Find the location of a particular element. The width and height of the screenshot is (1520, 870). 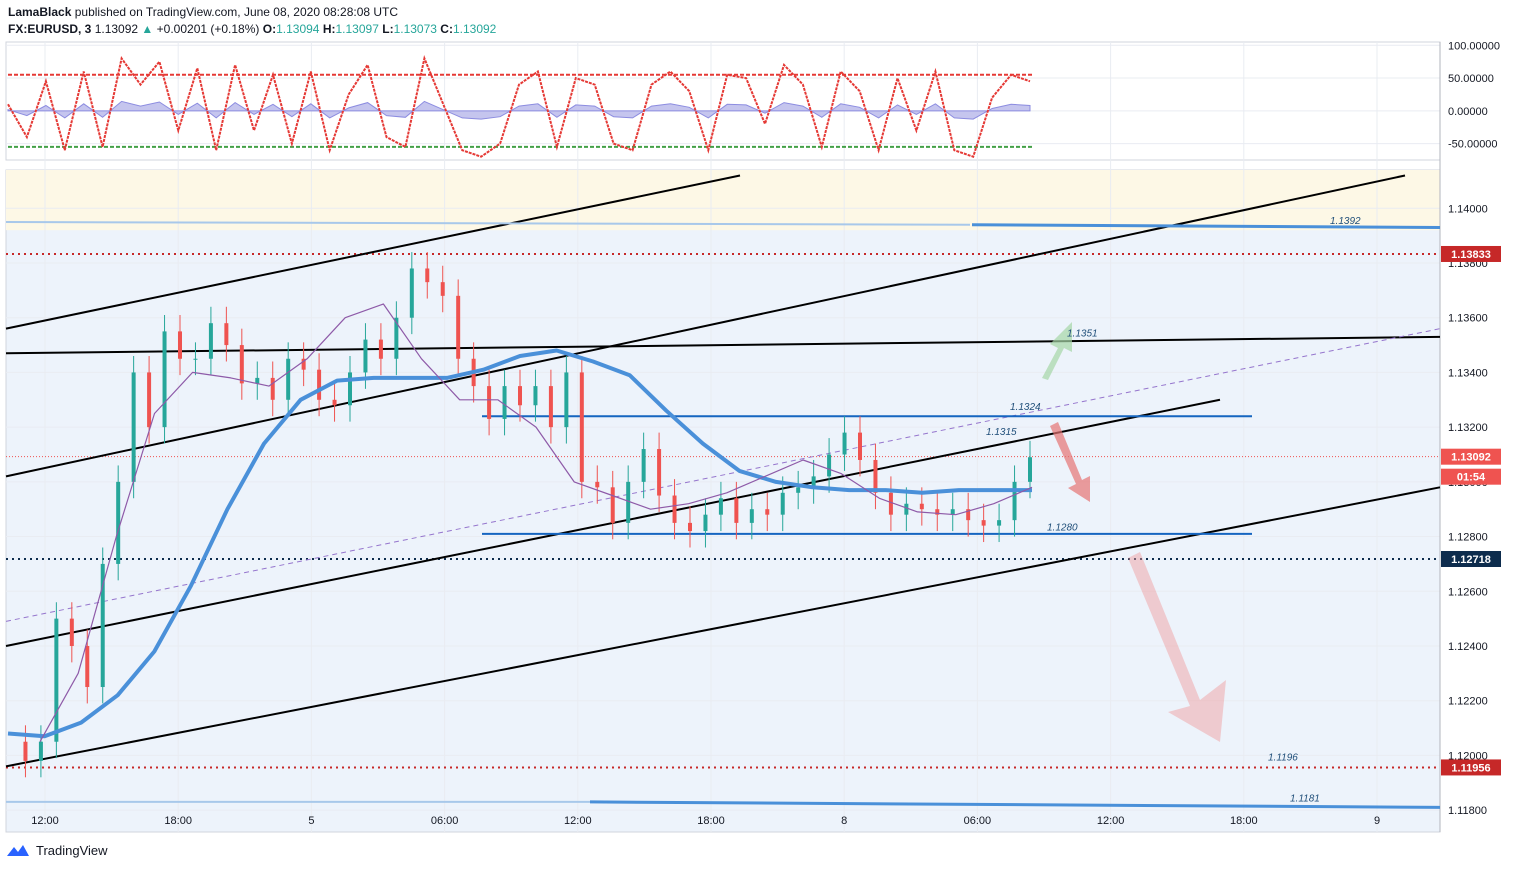

price-annotation: 1.1196 is located at coordinates (1283, 757).